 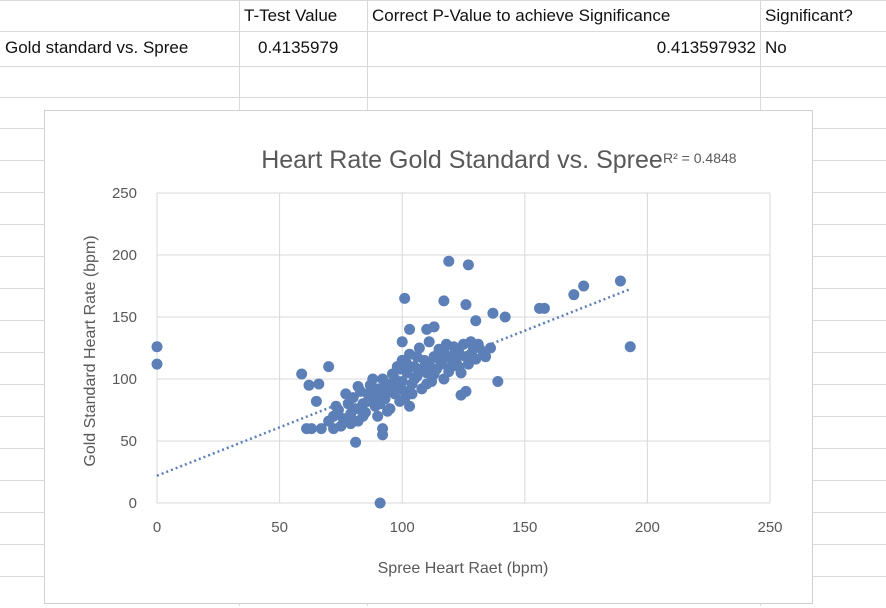 What do you see at coordinates (776, 47) in the screenshot?
I see `significant-value: No` at bounding box center [776, 47].